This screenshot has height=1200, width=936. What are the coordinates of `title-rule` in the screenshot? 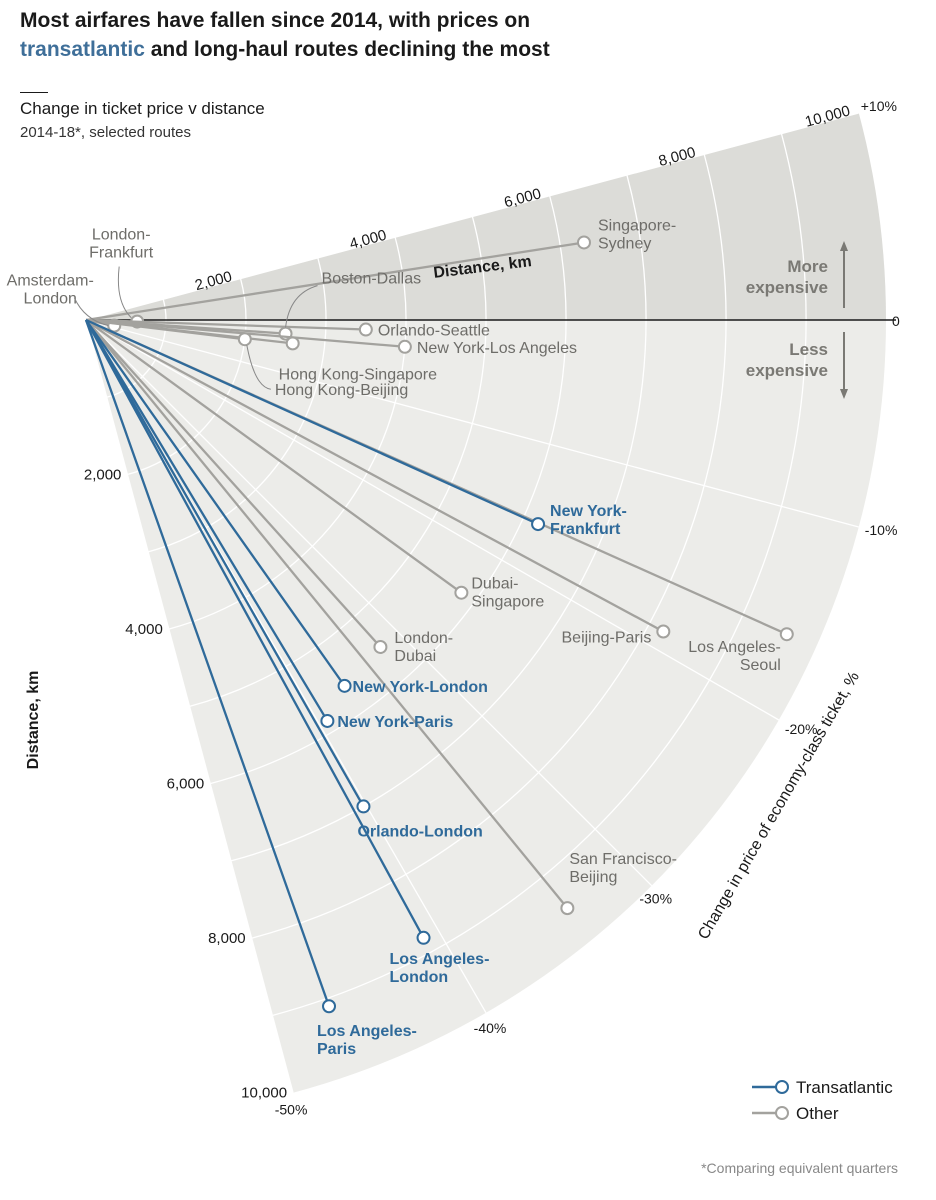 It's located at (34, 92).